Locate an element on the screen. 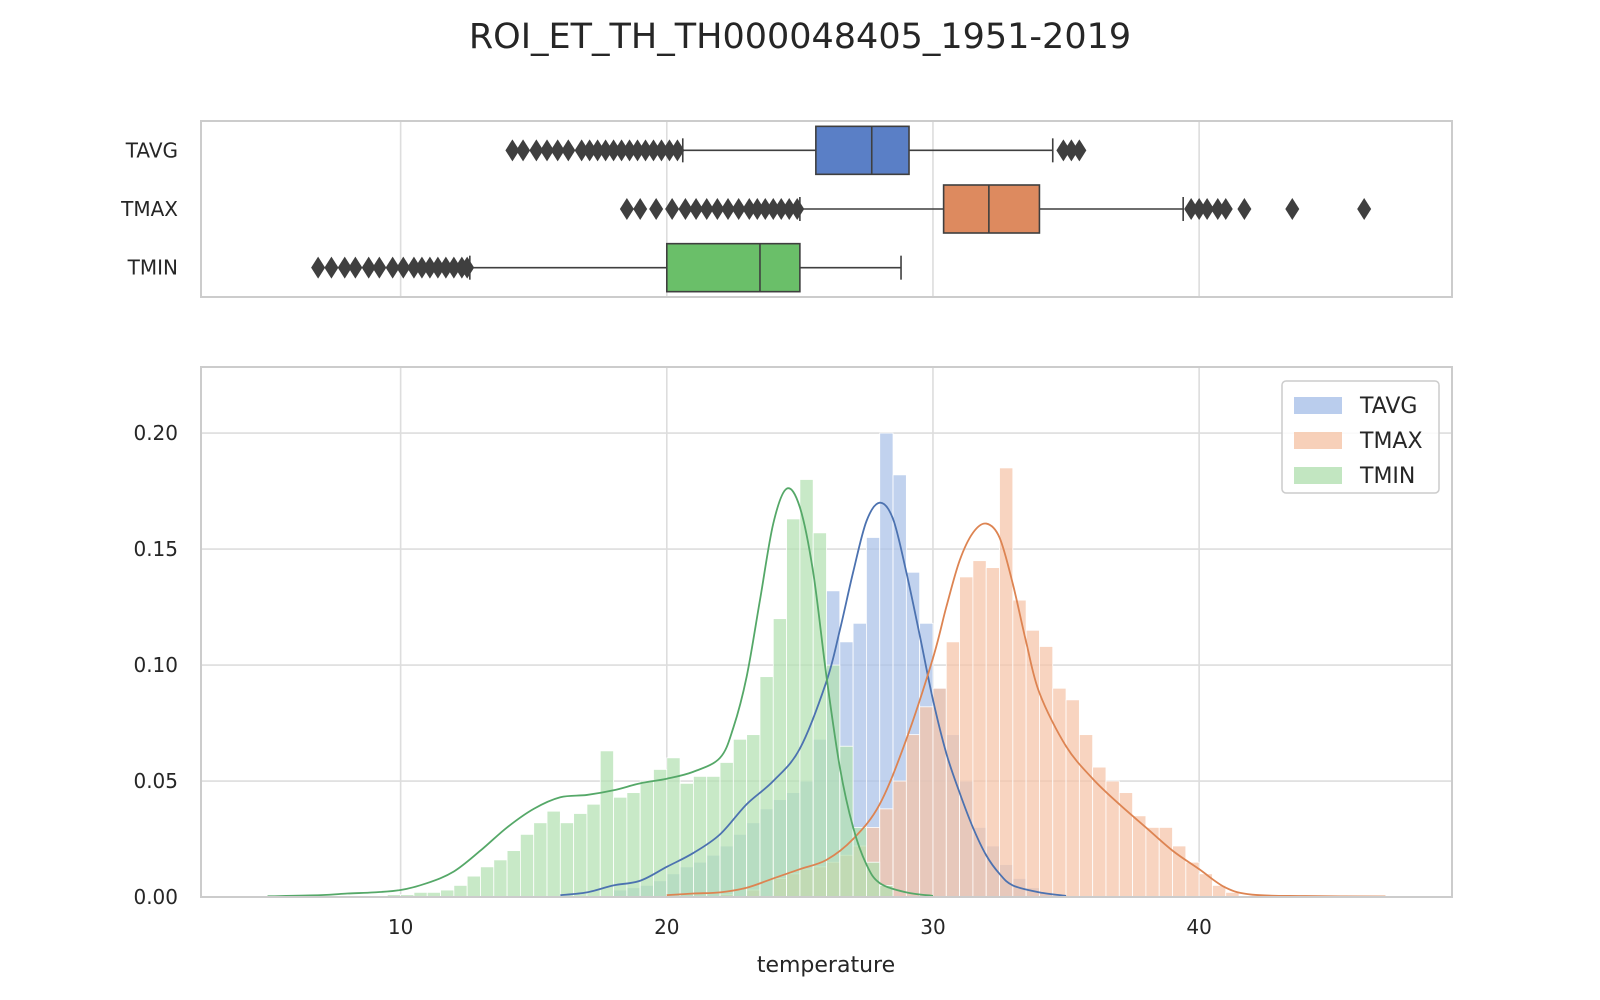 Image resolution: width=1600 pixels, height=1000 pixels. legend-swatch-tmax is located at coordinates (1318, 440).